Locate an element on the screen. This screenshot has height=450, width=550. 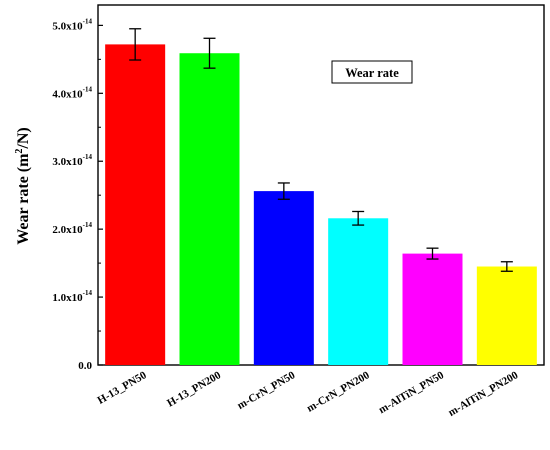
y-tick-label: 5.0x10⁻¹⁴ is located at coordinates (72, 24).